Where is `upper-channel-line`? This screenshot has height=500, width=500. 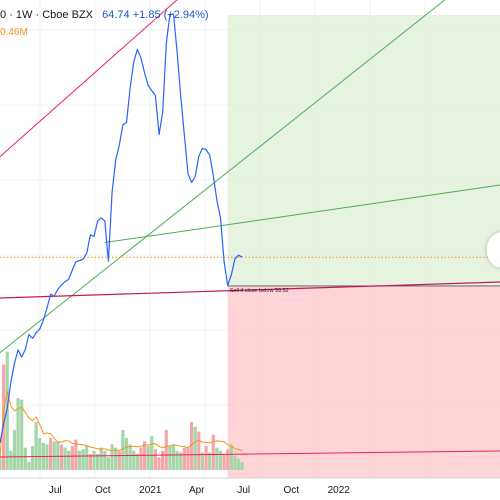
upper-channel-line is located at coordinates (89, 79).